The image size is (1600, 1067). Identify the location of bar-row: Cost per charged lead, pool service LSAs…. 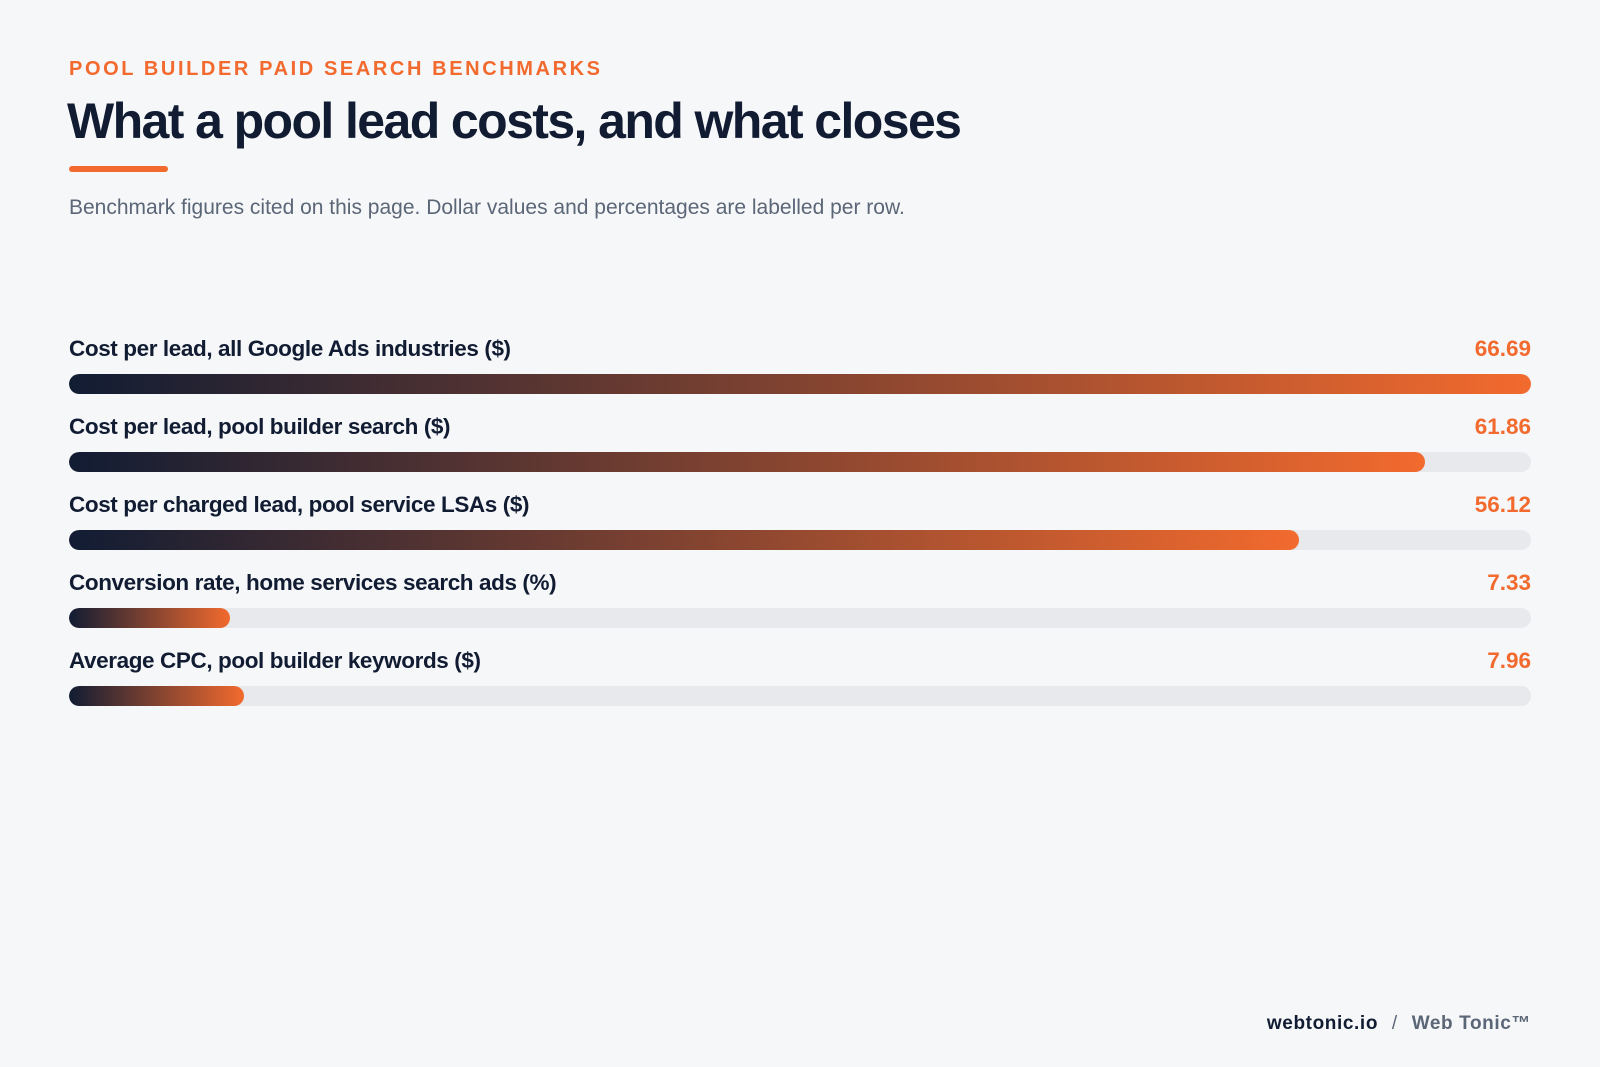
(800, 531).